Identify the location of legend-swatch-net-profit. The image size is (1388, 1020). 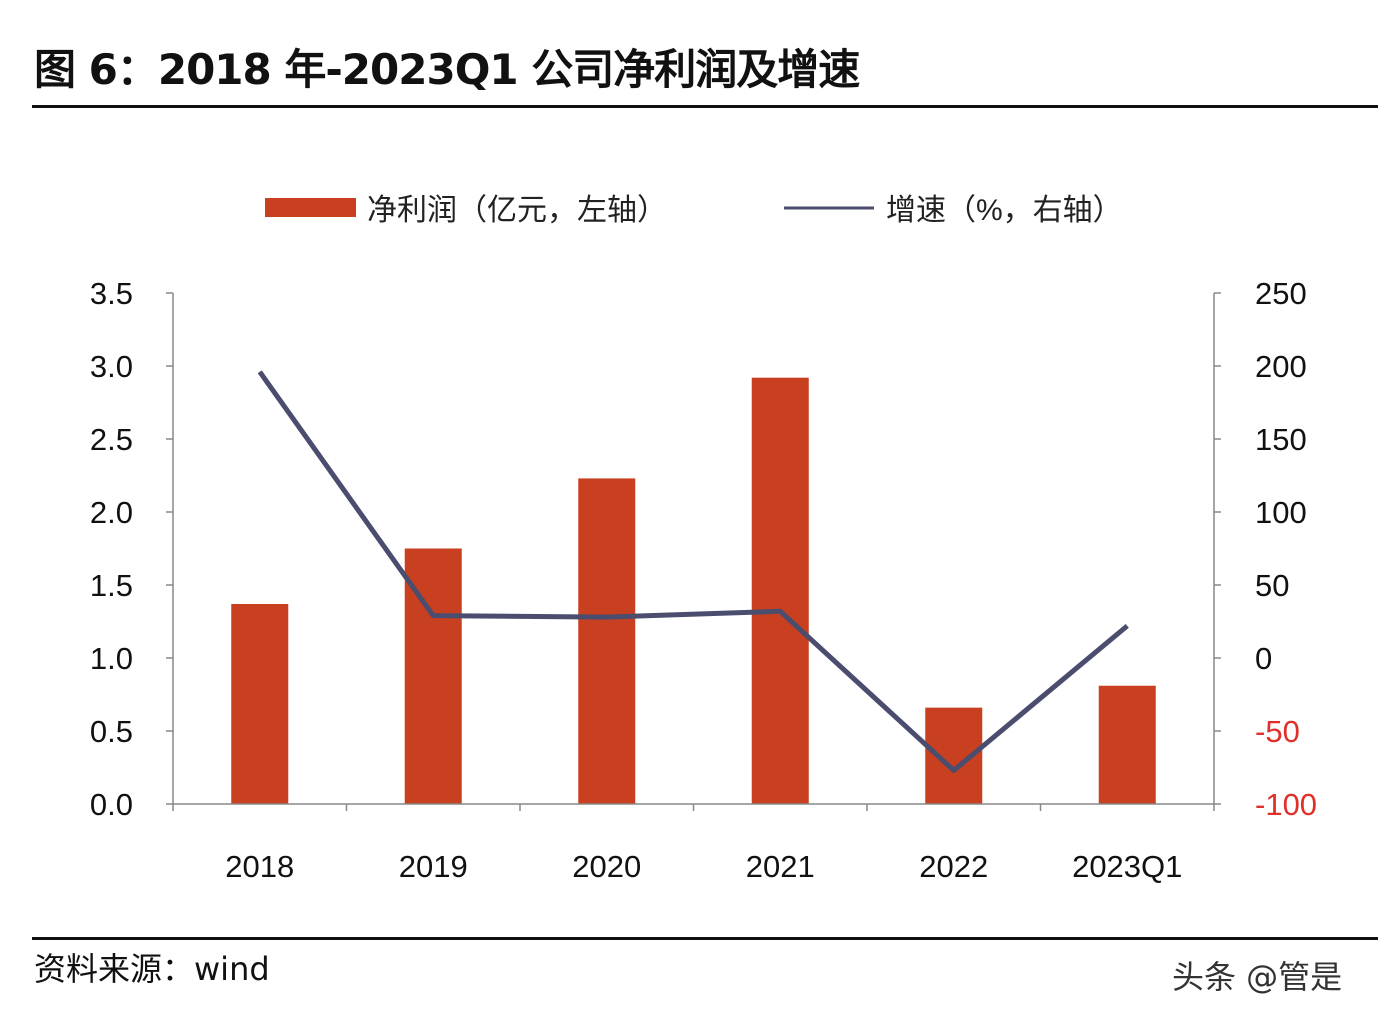
(310, 207).